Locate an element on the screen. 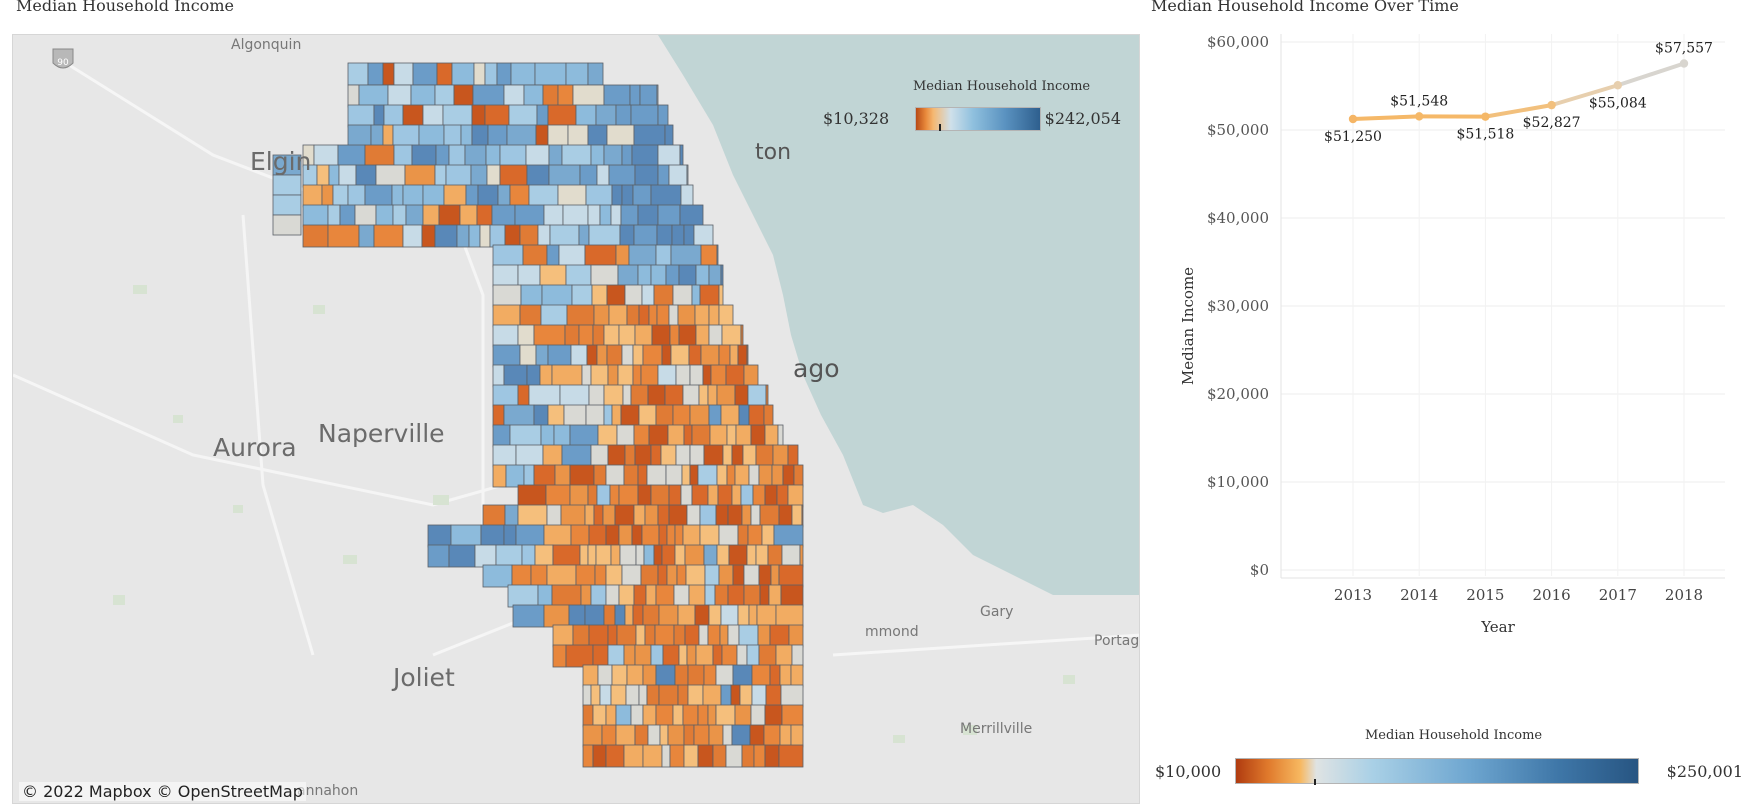  bottom-legend-gradient is located at coordinates (1437, 771).